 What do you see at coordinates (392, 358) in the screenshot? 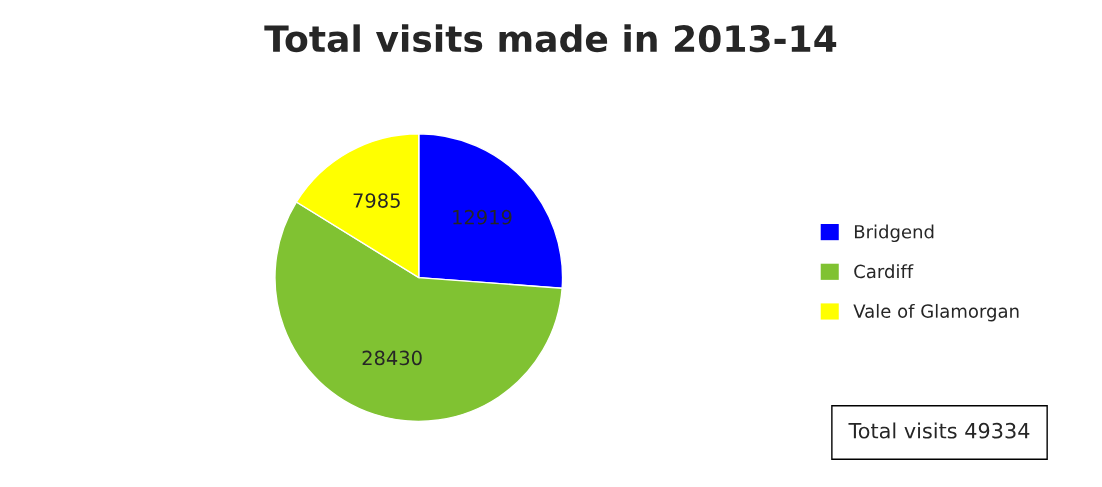
I see `data-label: 28430` at bounding box center [392, 358].